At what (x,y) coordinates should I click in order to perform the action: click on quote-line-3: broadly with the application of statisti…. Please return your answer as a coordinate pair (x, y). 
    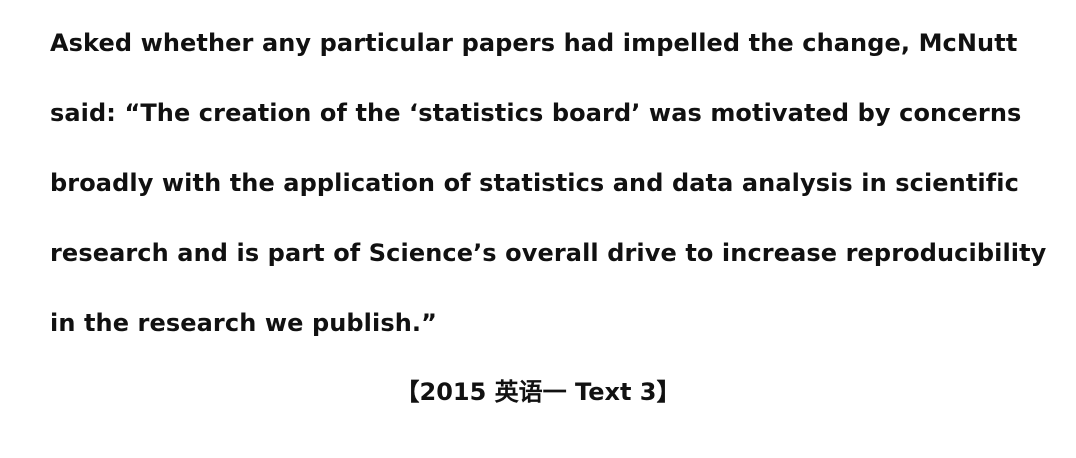
    Looking at the image, I should click on (534, 183).